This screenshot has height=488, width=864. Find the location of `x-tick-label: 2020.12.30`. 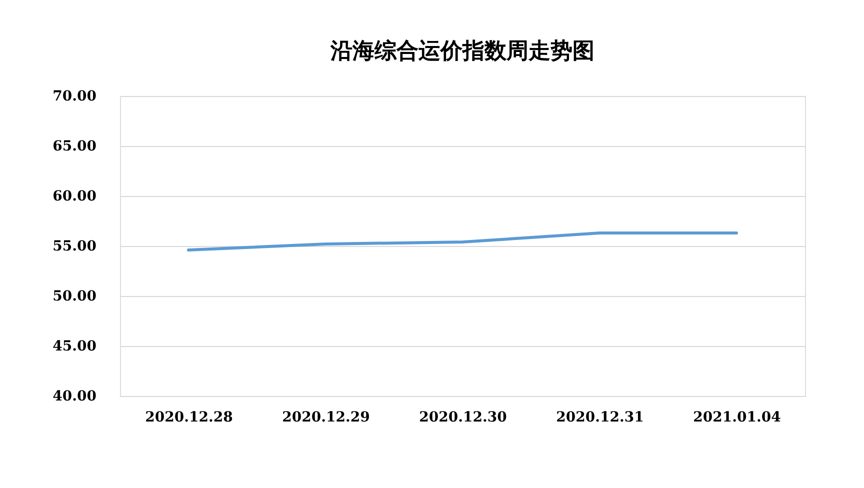

x-tick-label: 2020.12.30 is located at coordinates (463, 418).